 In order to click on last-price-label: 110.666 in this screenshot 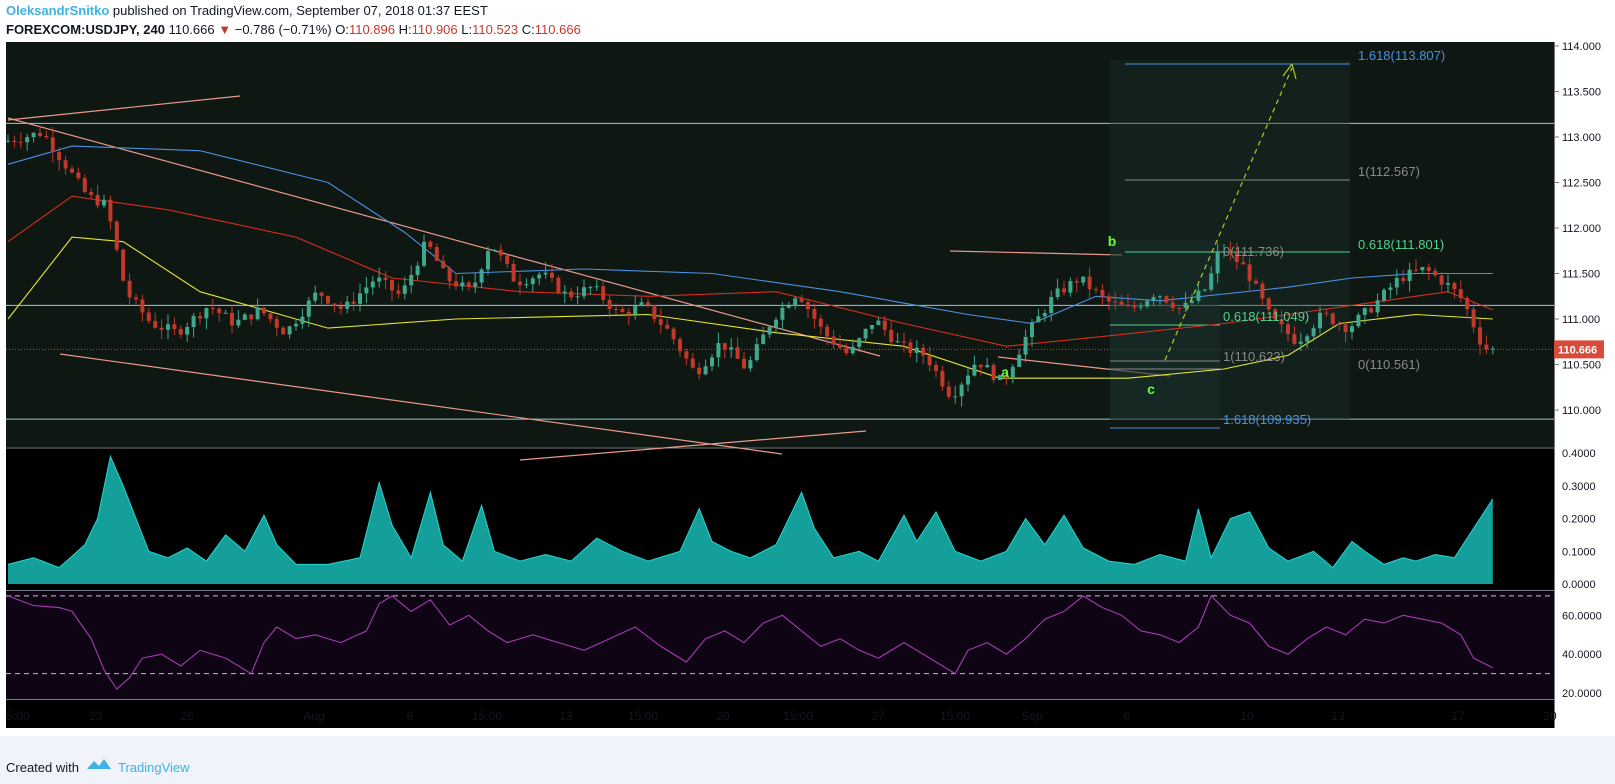, I will do `click(1579, 349)`.